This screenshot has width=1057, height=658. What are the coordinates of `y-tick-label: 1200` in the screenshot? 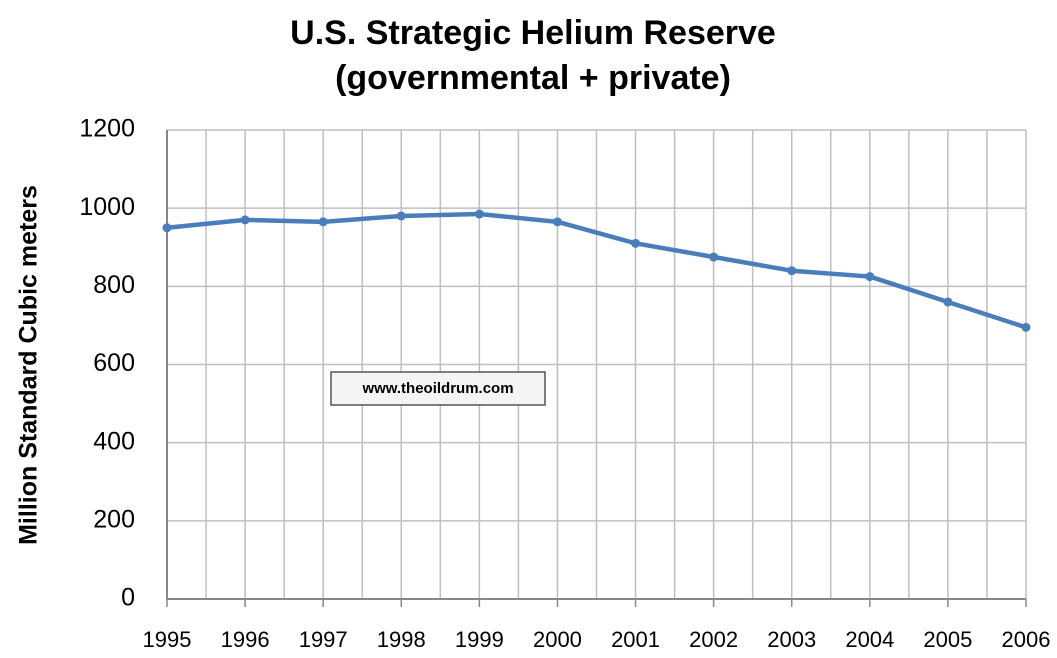 It's located at (107, 129).